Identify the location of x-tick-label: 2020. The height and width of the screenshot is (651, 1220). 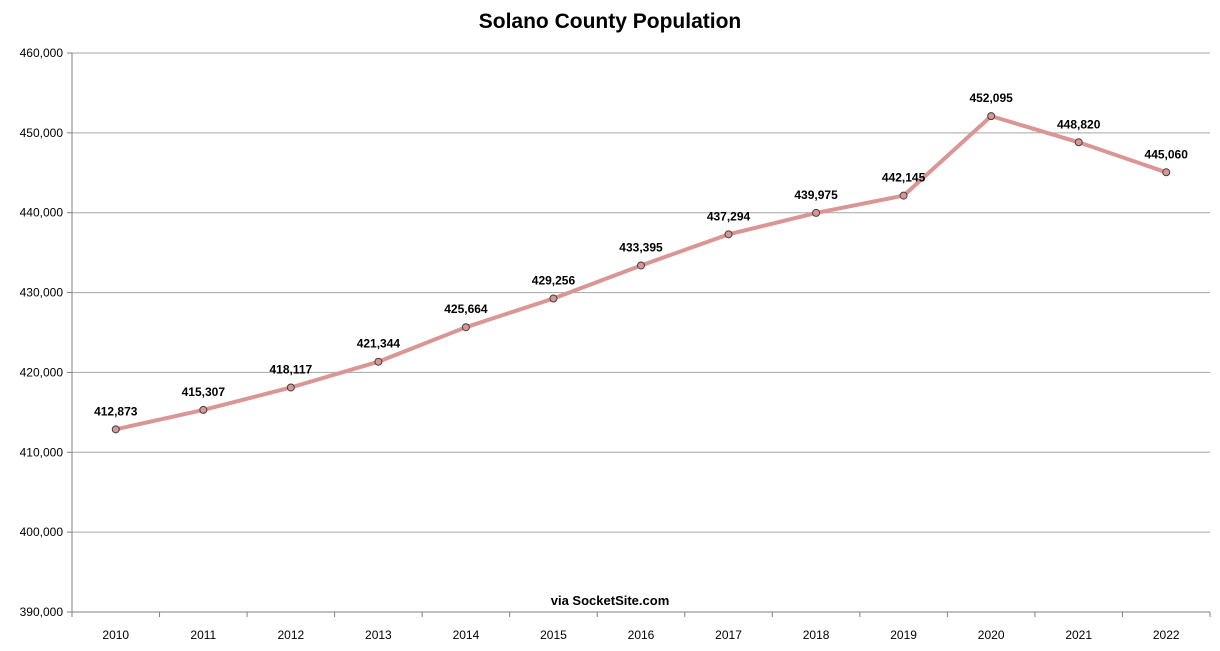
(991, 635).